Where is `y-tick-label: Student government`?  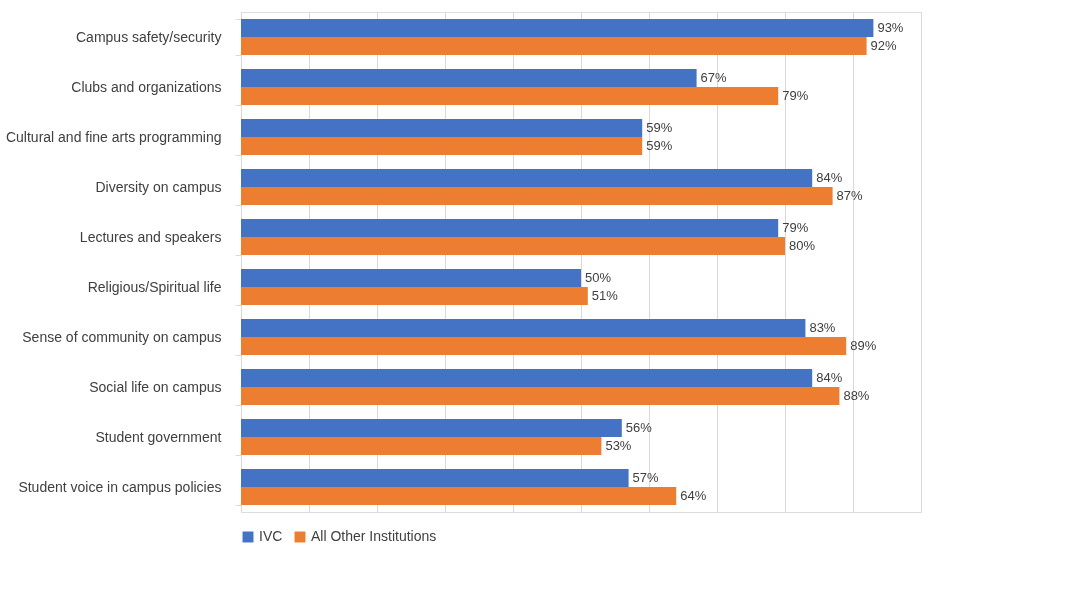 y-tick-label: Student government is located at coordinates (158, 436).